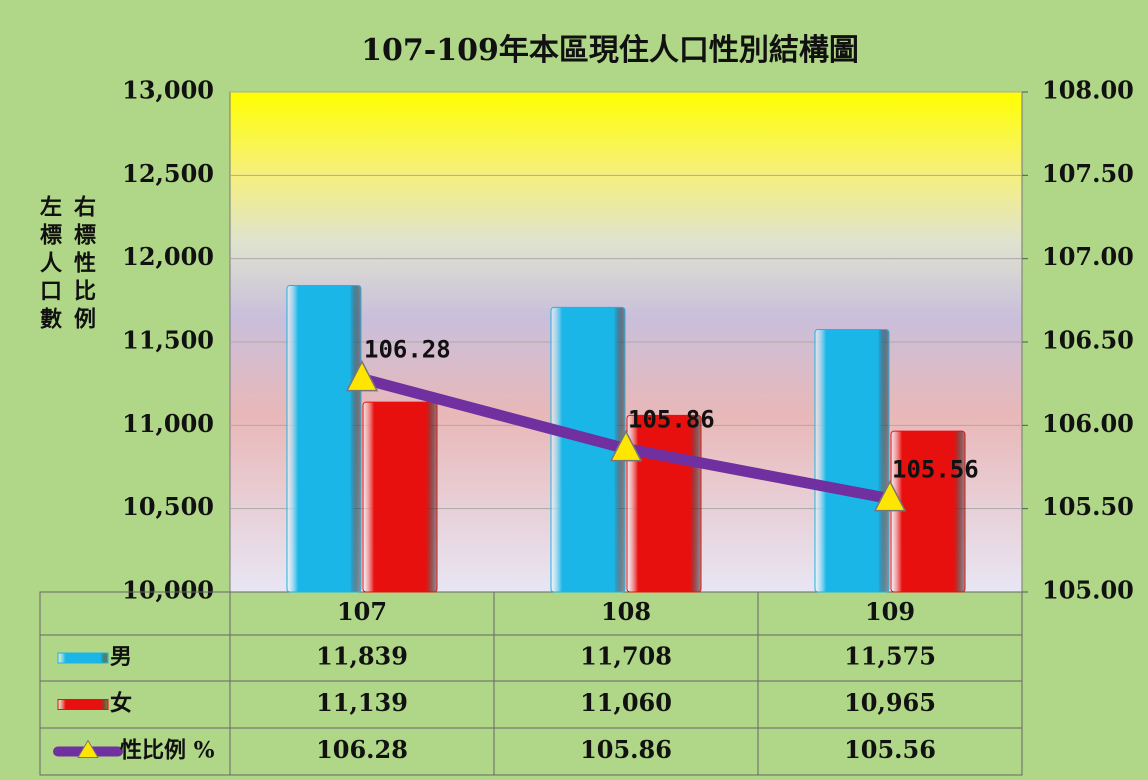 The width and height of the screenshot is (1148, 780). I want to click on y2-axis-label: 右標性比例, so click(83, 265).